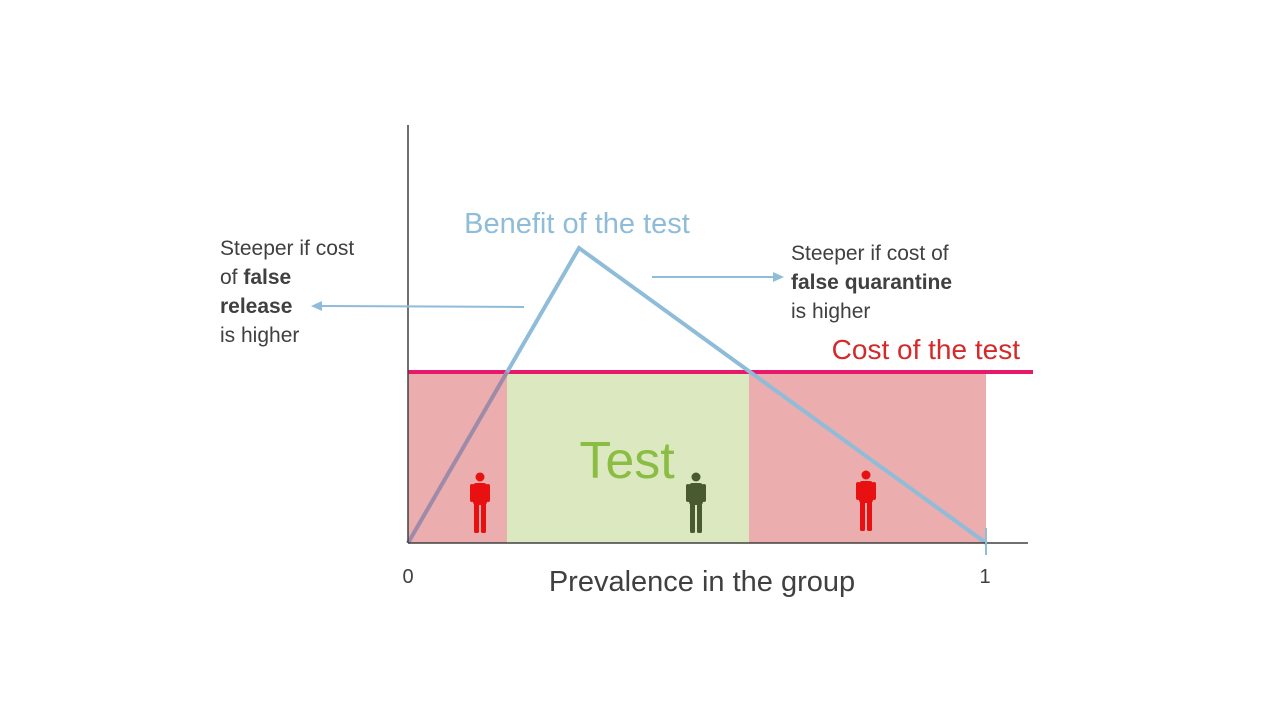  What do you see at coordinates (870, 253) in the screenshot?
I see `right-note-line1: Steeper if cost of` at bounding box center [870, 253].